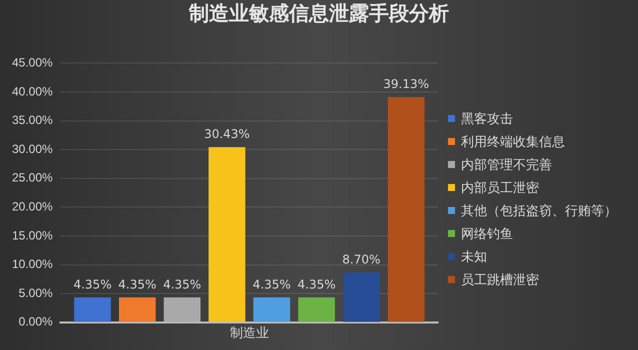  I want to click on chart-title: 制造业敏感信息泄露手段分析, so click(319, 13).